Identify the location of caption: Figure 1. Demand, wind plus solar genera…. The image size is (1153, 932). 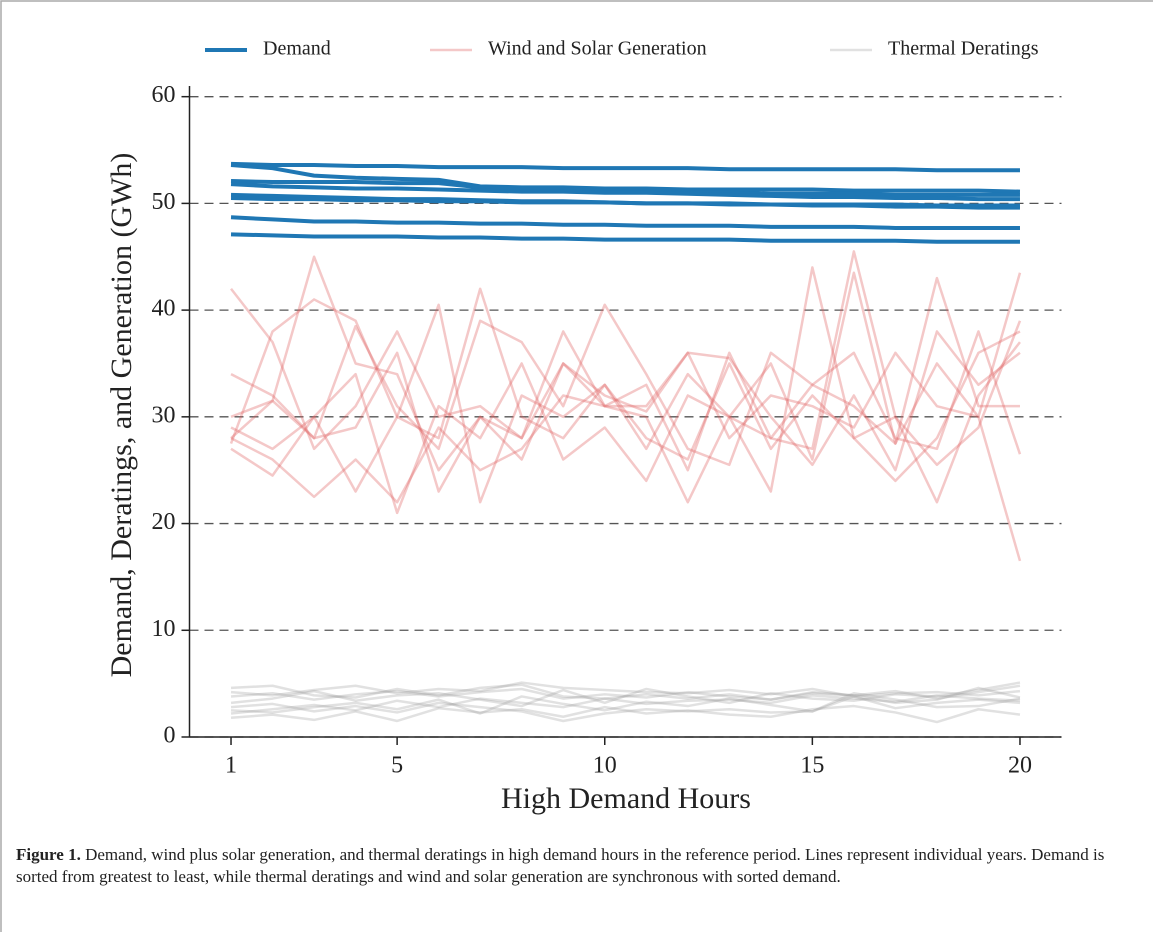
(576, 866).